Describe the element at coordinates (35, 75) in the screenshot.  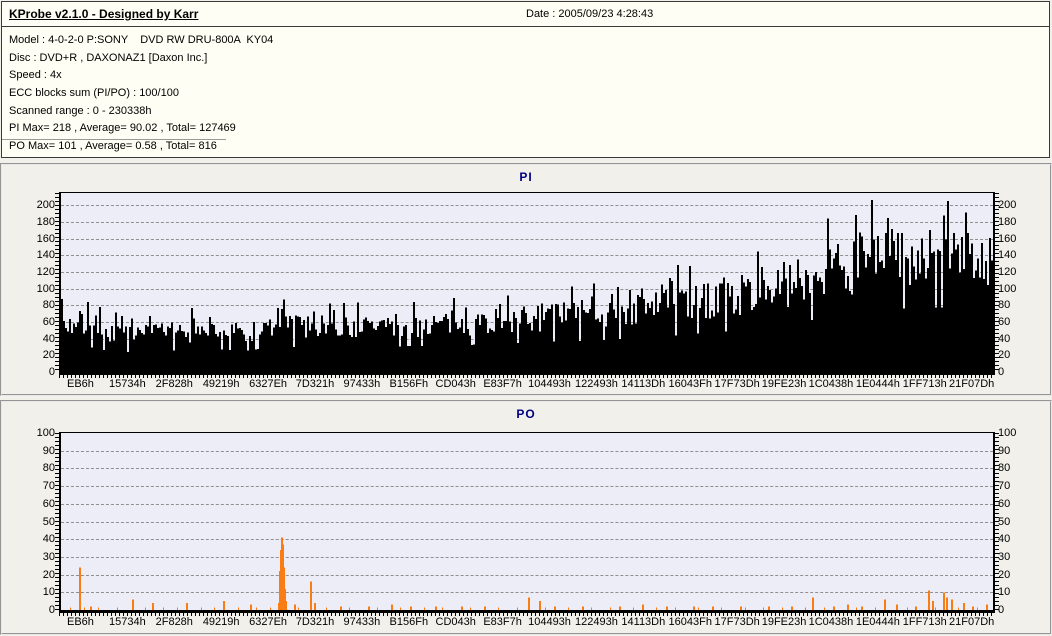
I see `scan-info-row: Speed : 4x` at that location.